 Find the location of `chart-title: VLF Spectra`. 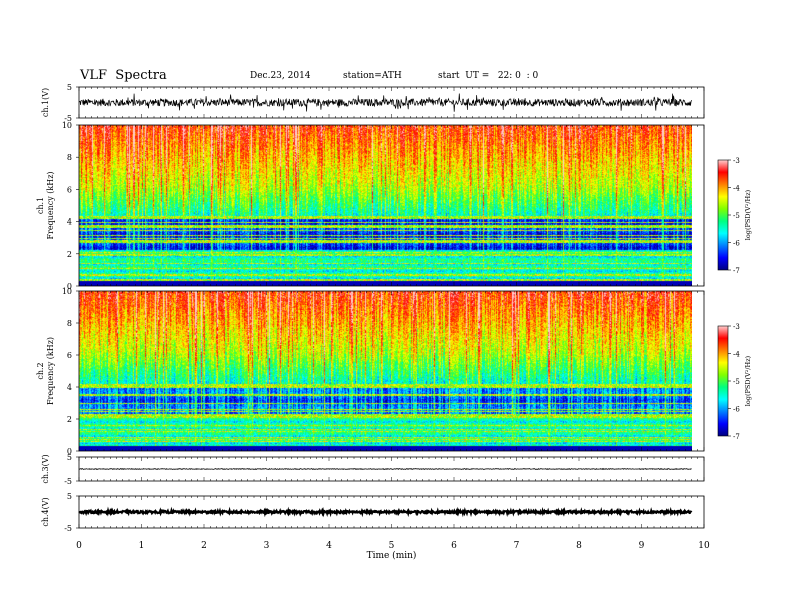

chart-title: VLF Spectra is located at coordinates (123, 75).